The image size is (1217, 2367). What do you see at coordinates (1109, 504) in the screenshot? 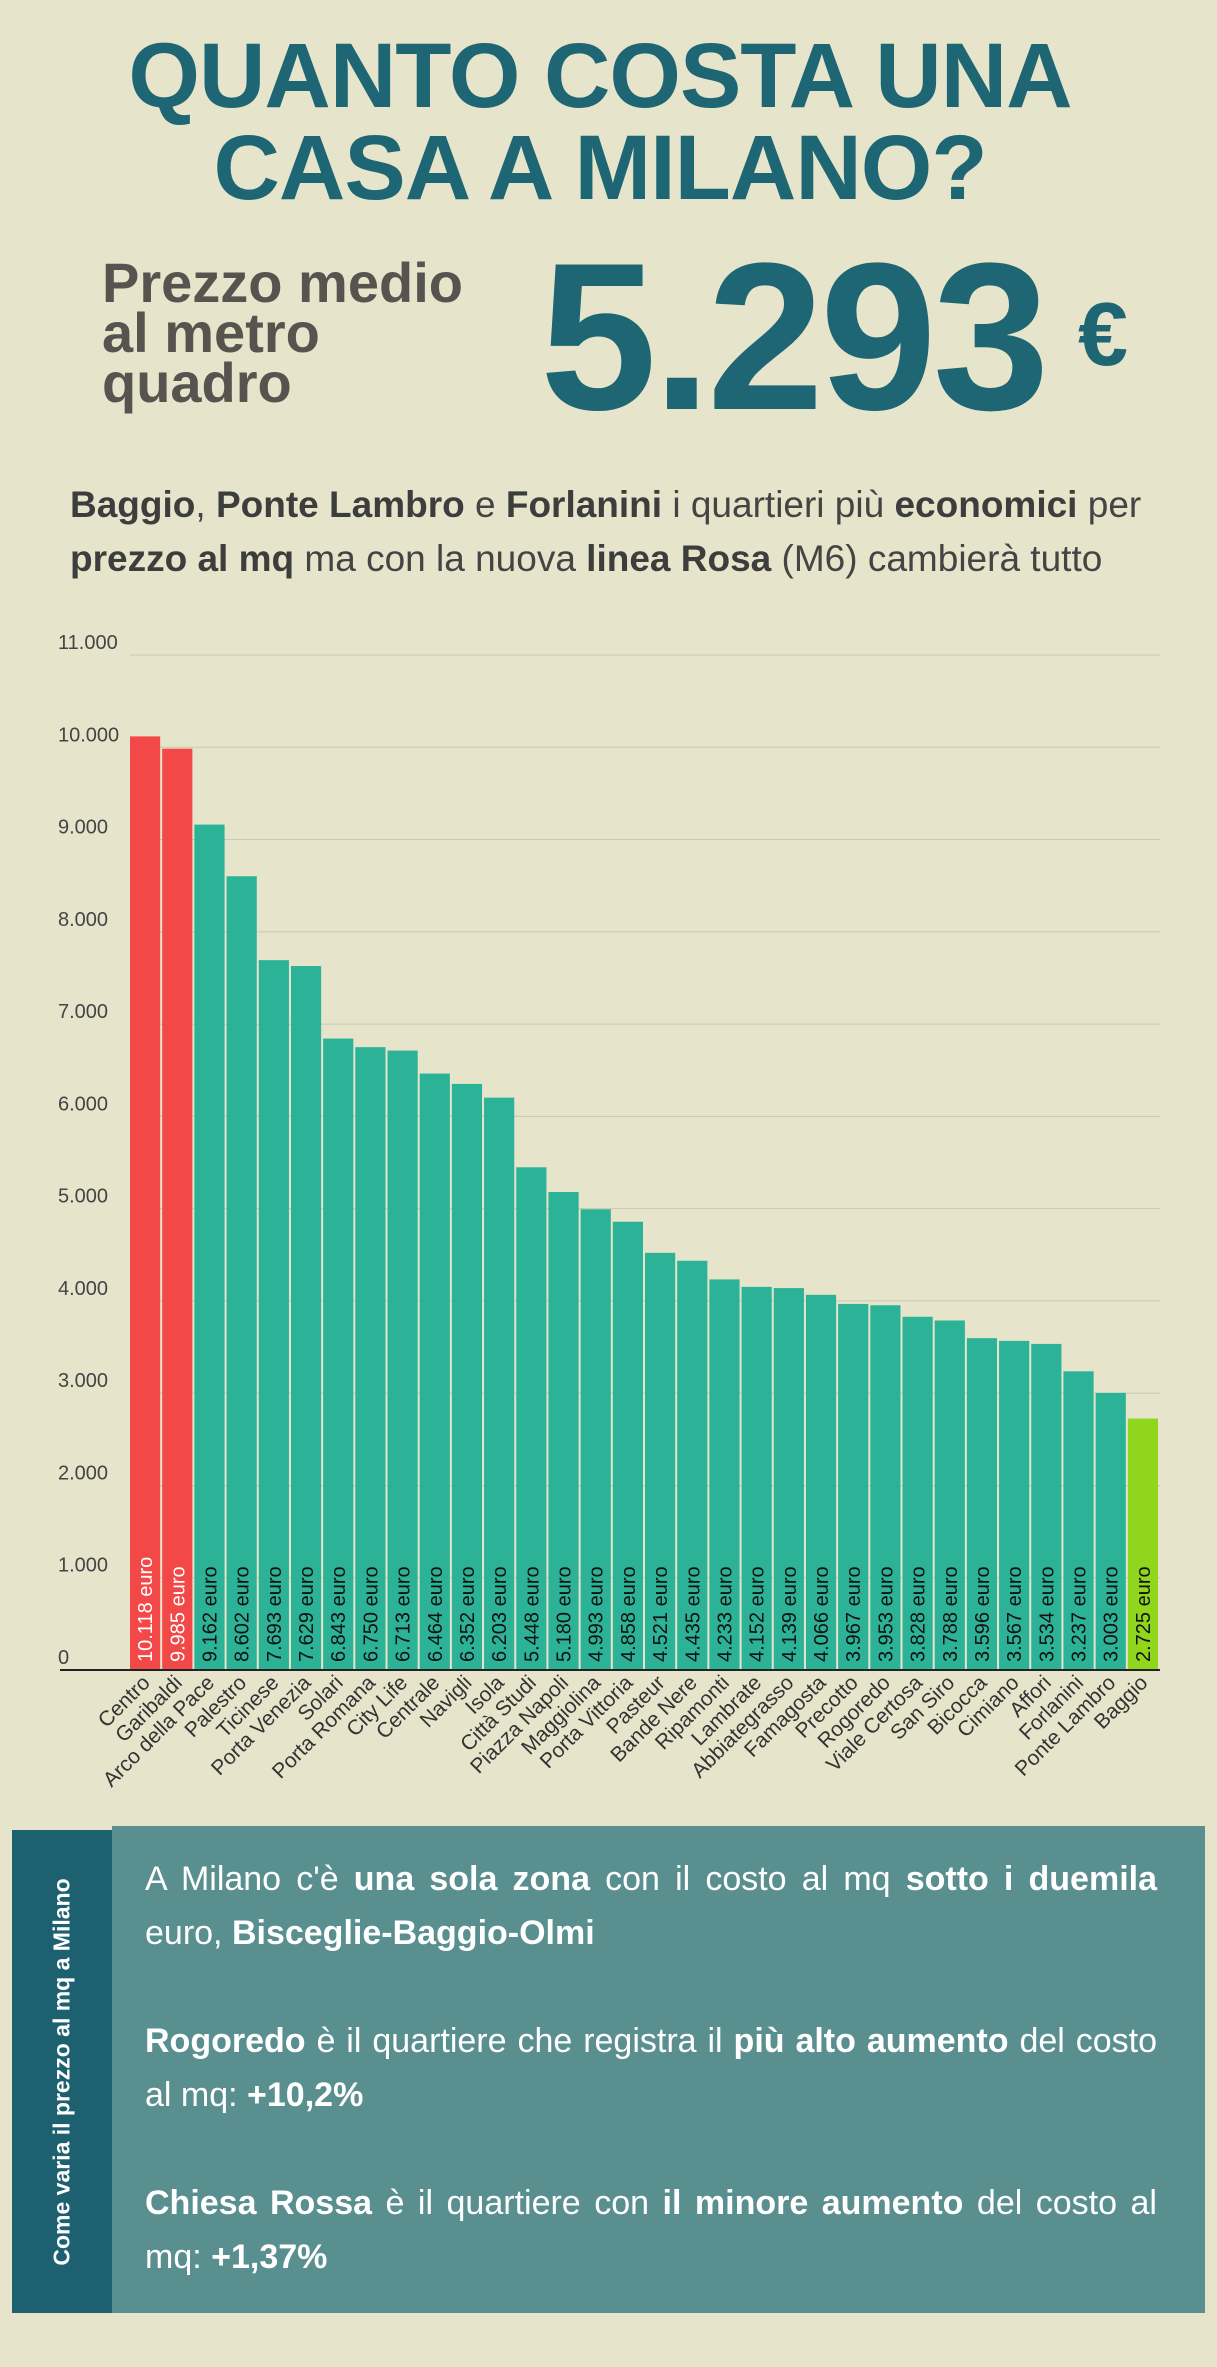
I see `subtitle-text-4: per` at bounding box center [1109, 504].